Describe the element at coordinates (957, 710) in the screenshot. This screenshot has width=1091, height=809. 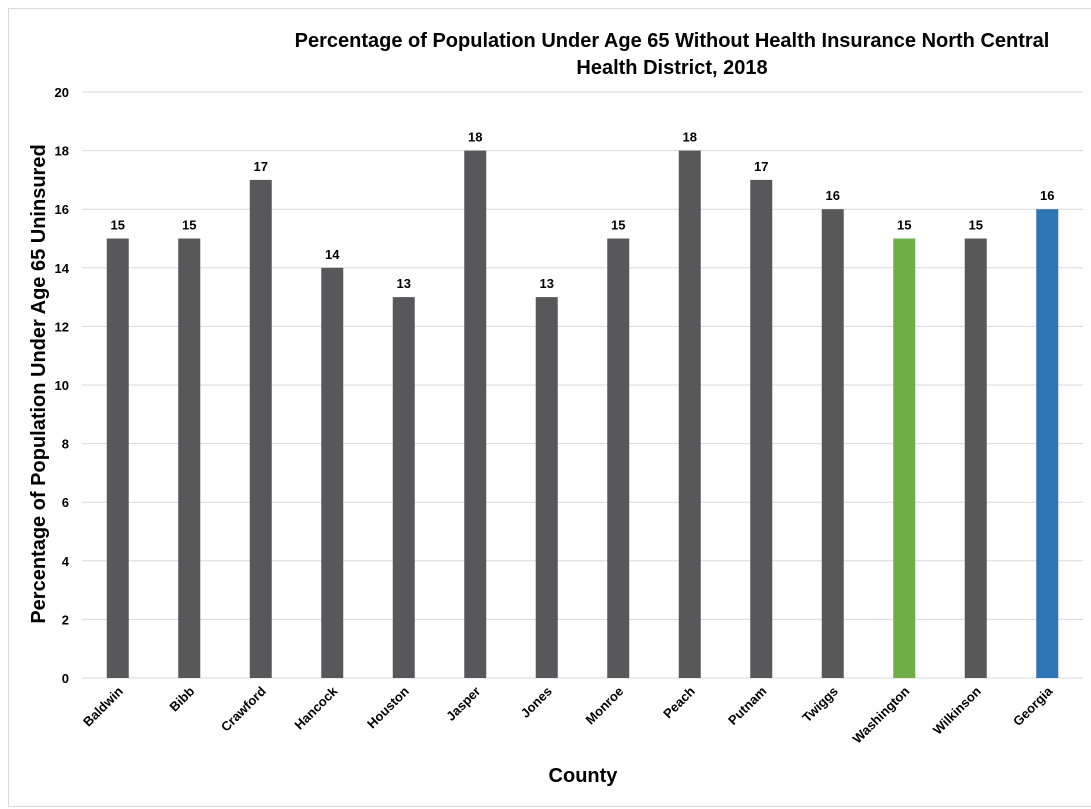
I see `x-tick-label-wilkinson: Wilkinson` at that location.